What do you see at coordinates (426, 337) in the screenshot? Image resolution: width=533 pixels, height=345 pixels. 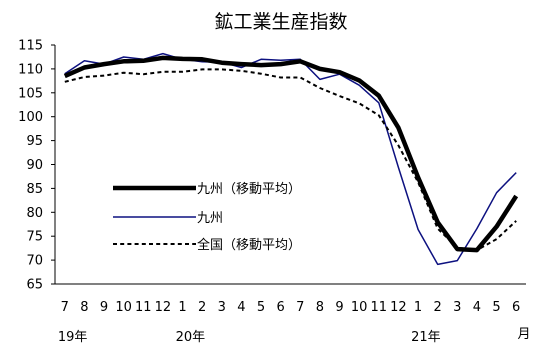 I see `year-label: 21年` at bounding box center [426, 337].